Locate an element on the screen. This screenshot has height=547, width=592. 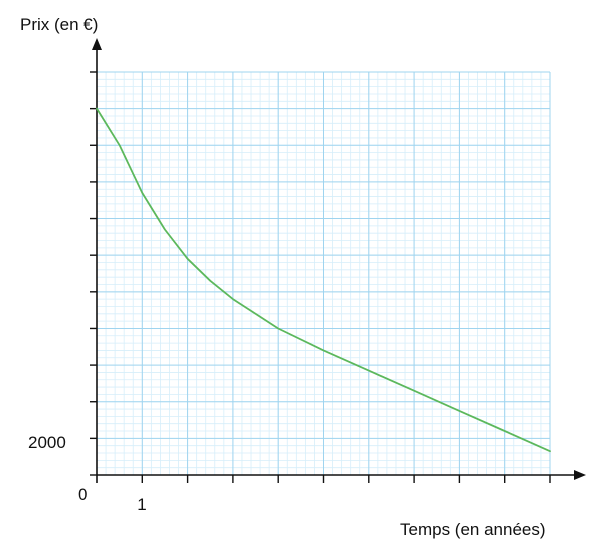
x-axis-arrow is located at coordinates (580, 475).